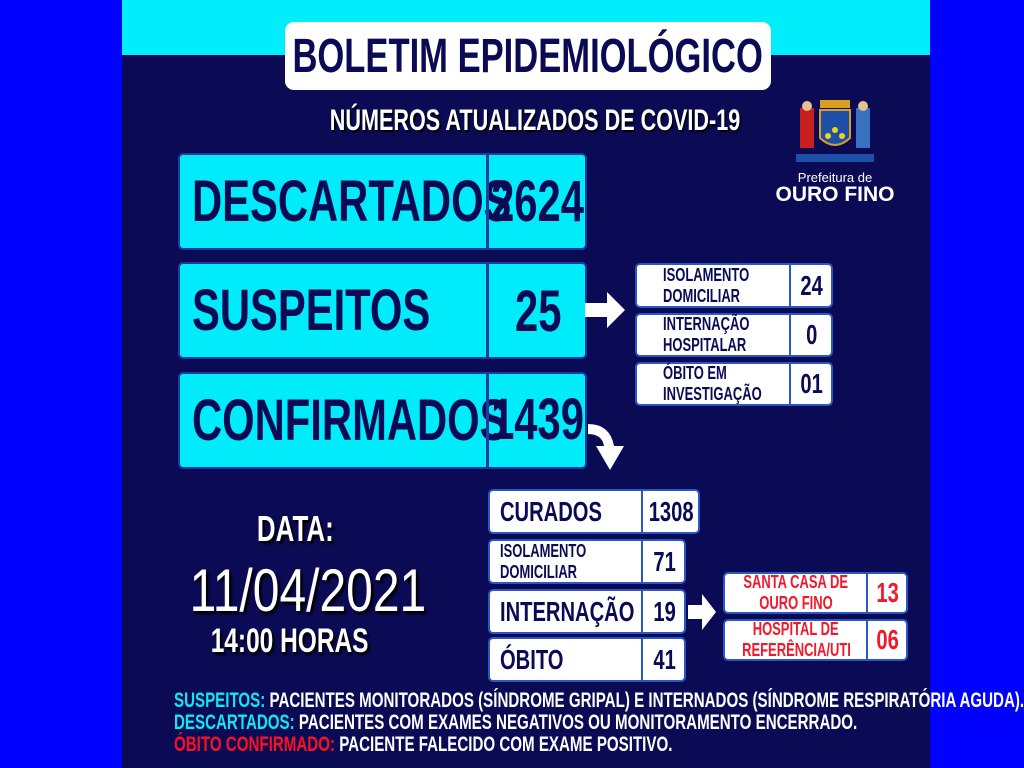  I want to click on internacao-confirmados-box: INTERNAÇÃO 19, so click(587, 611).